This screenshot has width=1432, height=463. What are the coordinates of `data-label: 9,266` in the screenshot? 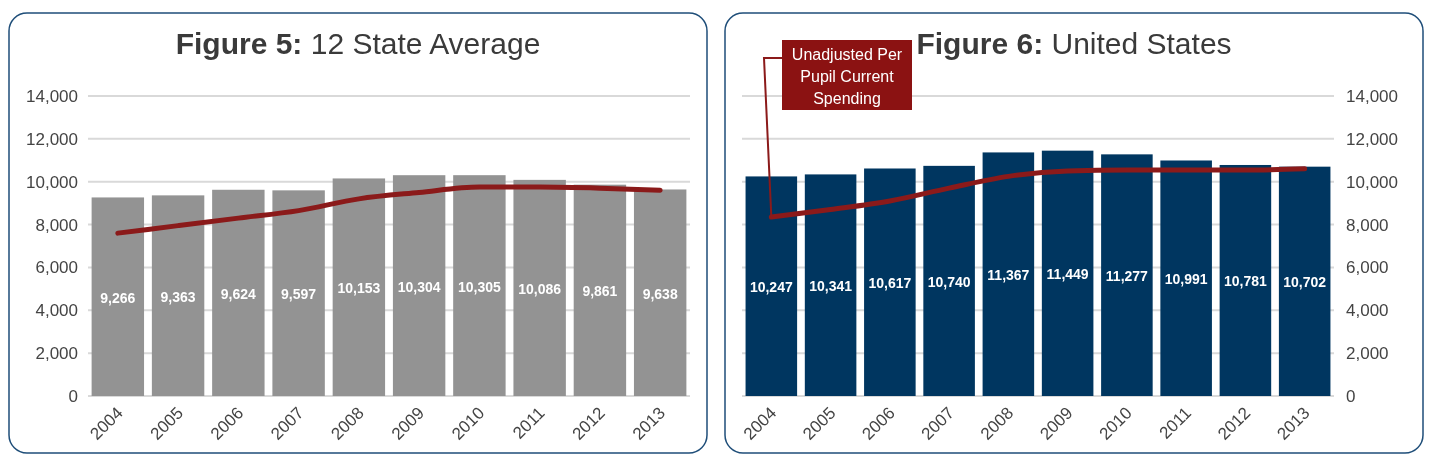 It's located at (118, 297).